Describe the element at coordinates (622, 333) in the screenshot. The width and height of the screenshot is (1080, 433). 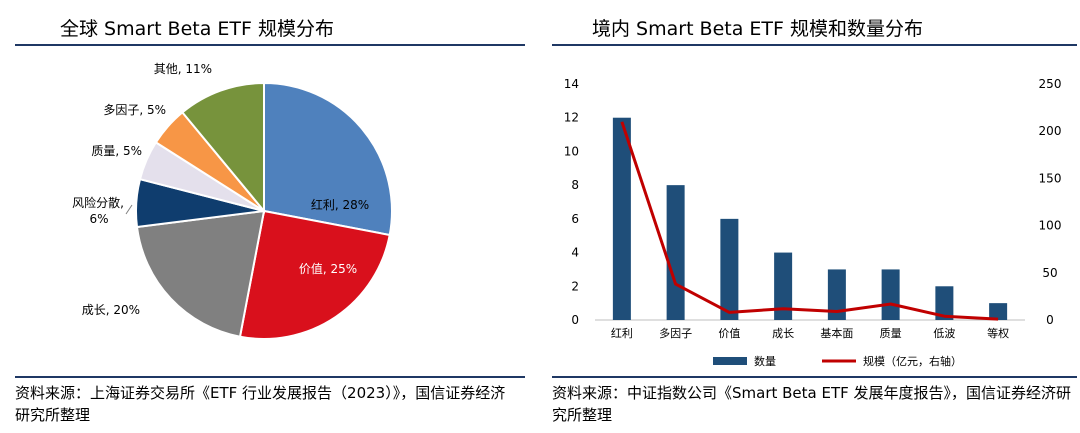
I see `x-axis-label: 红利` at that location.